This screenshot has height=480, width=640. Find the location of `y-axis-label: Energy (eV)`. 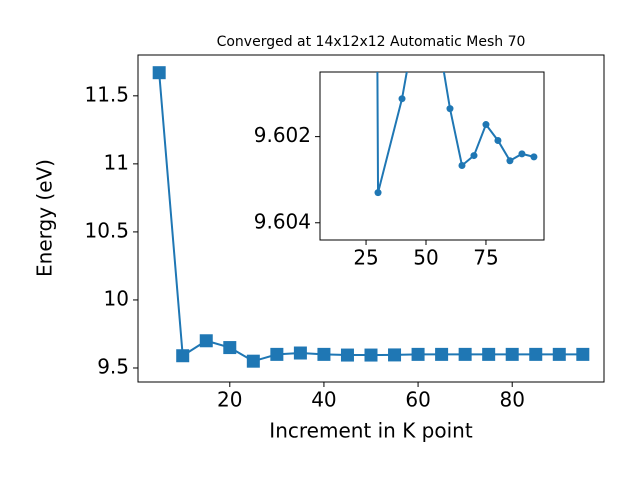

y-axis-label: Energy (eV) is located at coordinates (45, 218).